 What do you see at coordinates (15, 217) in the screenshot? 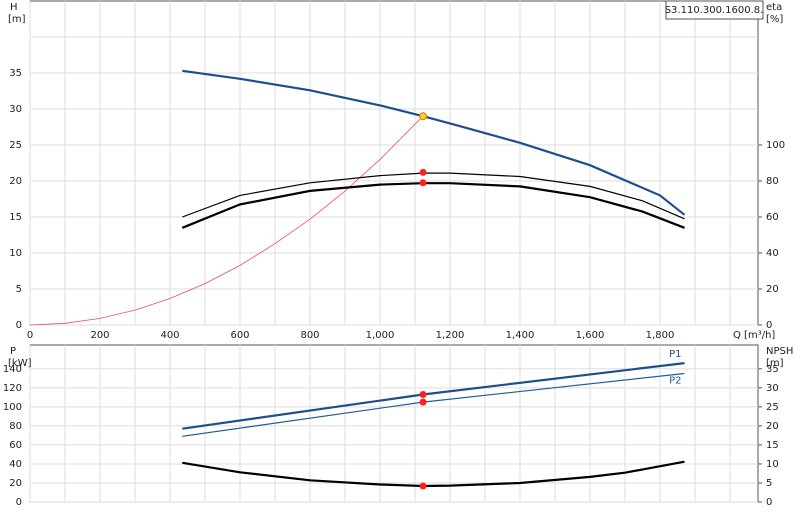
I see `y-tick-label: 15` at bounding box center [15, 217].